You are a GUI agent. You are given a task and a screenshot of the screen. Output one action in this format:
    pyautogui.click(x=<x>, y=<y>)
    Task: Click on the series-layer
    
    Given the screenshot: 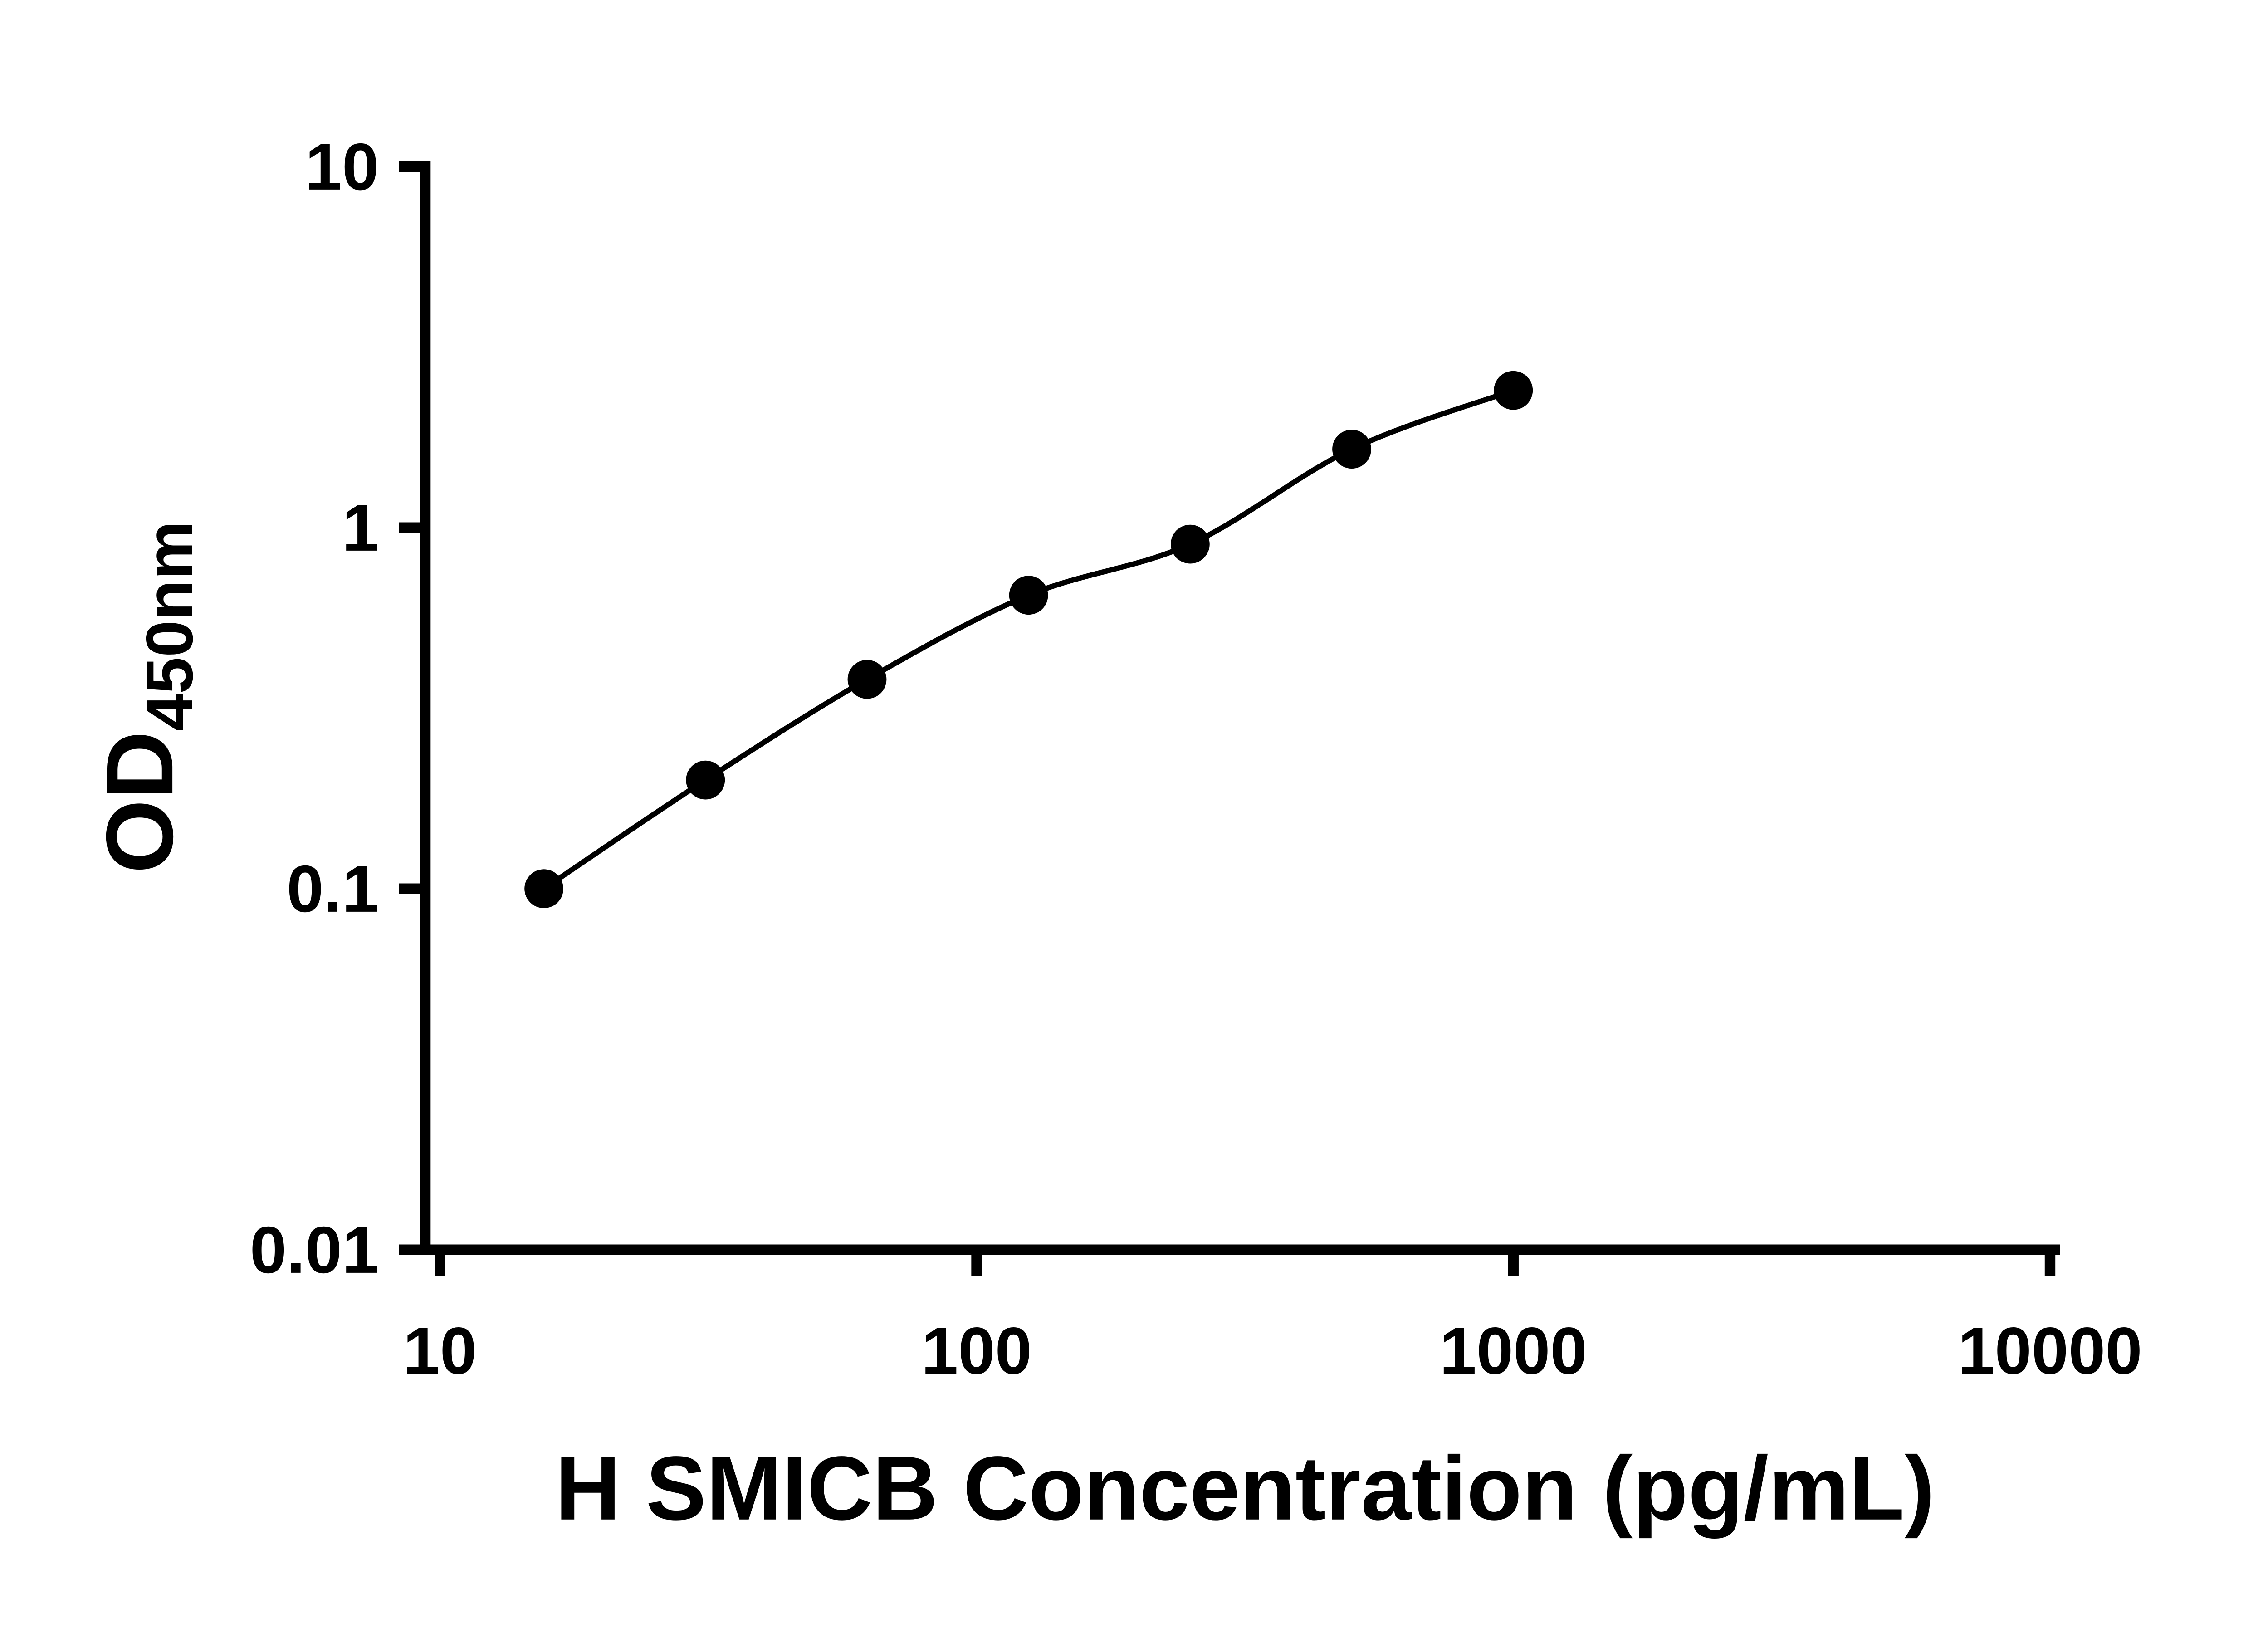 What is the action you would take?
    pyautogui.click(x=1028, y=640)
    